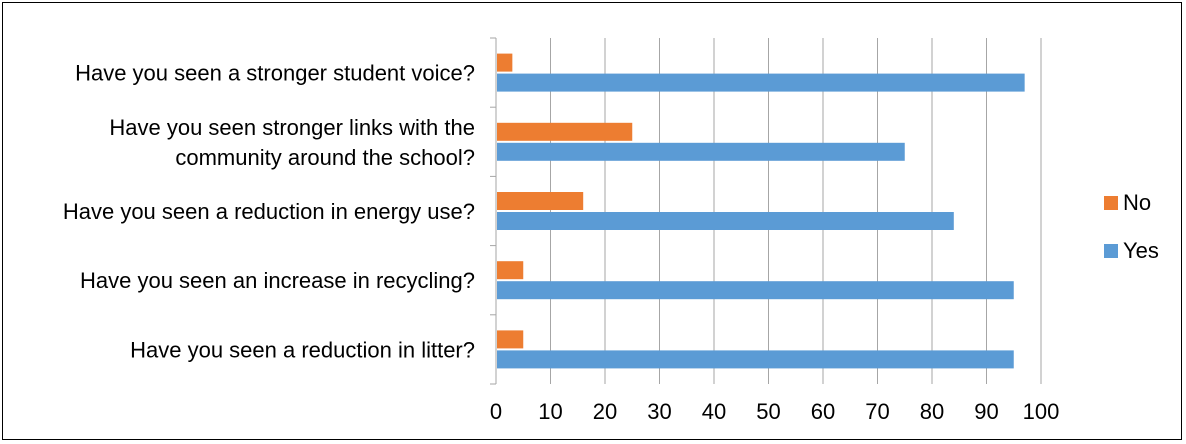  What do you see at coordinates (823, 411) in the screenshot?
I see `x-tick-label: 60` at bounding box center [823, 411].